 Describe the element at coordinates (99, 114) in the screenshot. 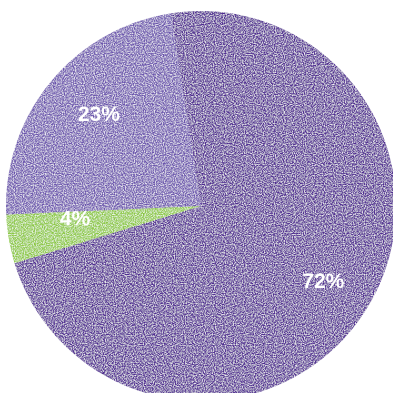

I see `pie-slice-label: 23%` at that location.